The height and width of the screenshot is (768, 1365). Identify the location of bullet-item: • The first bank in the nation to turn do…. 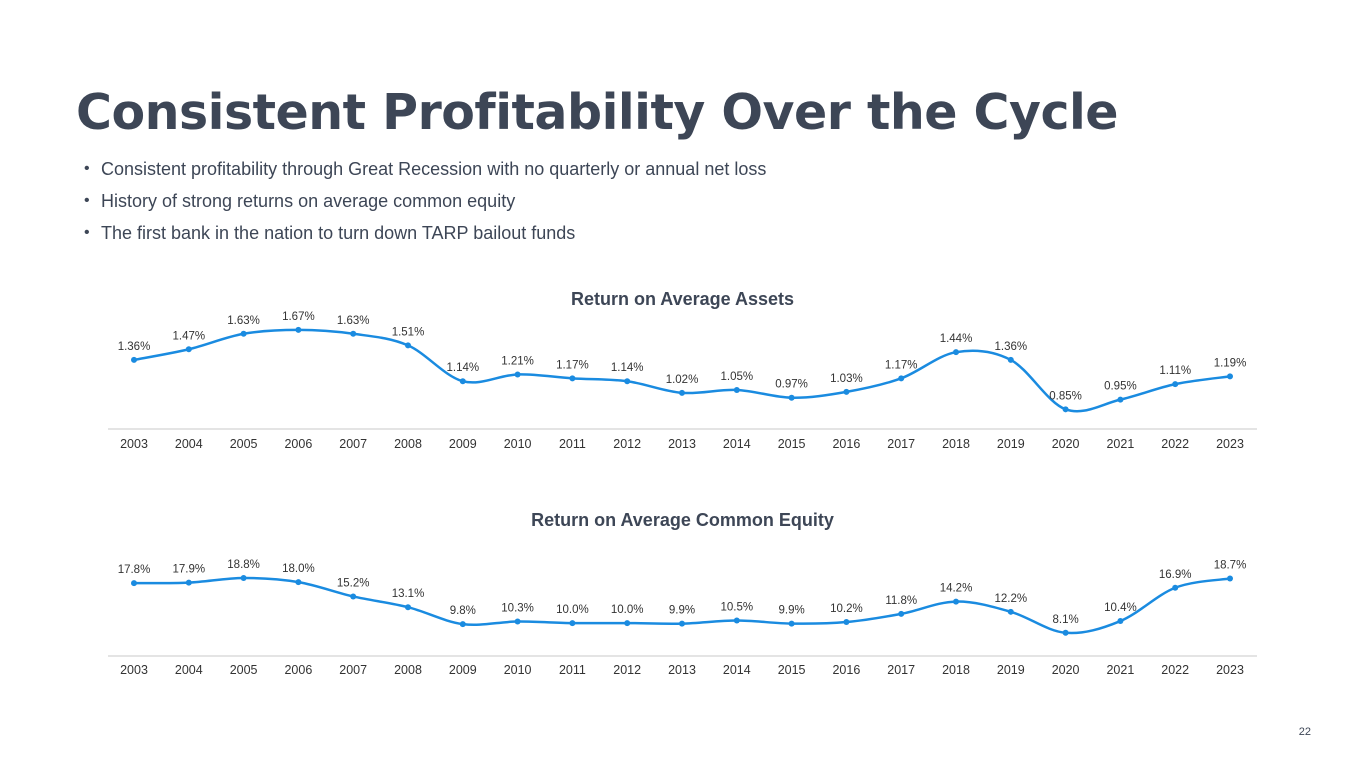
(425, 236).